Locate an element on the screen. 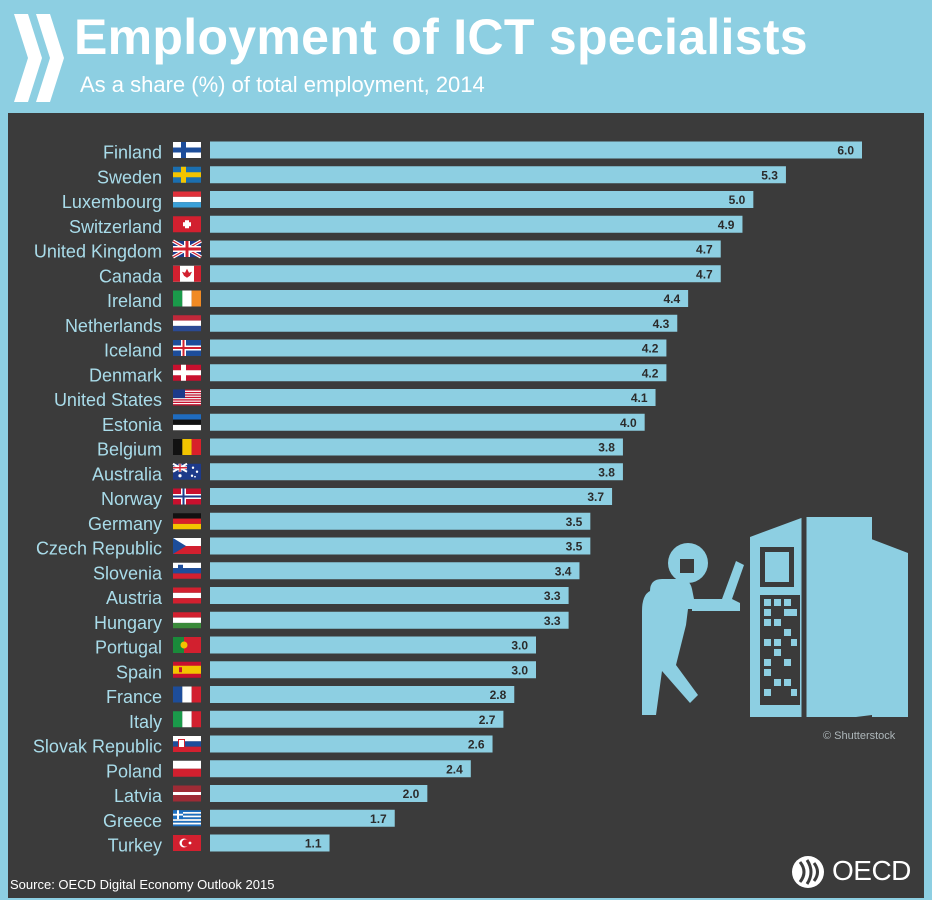  chart-row-latvia: Latvia 2.0 is located at coordinates (271, 795).